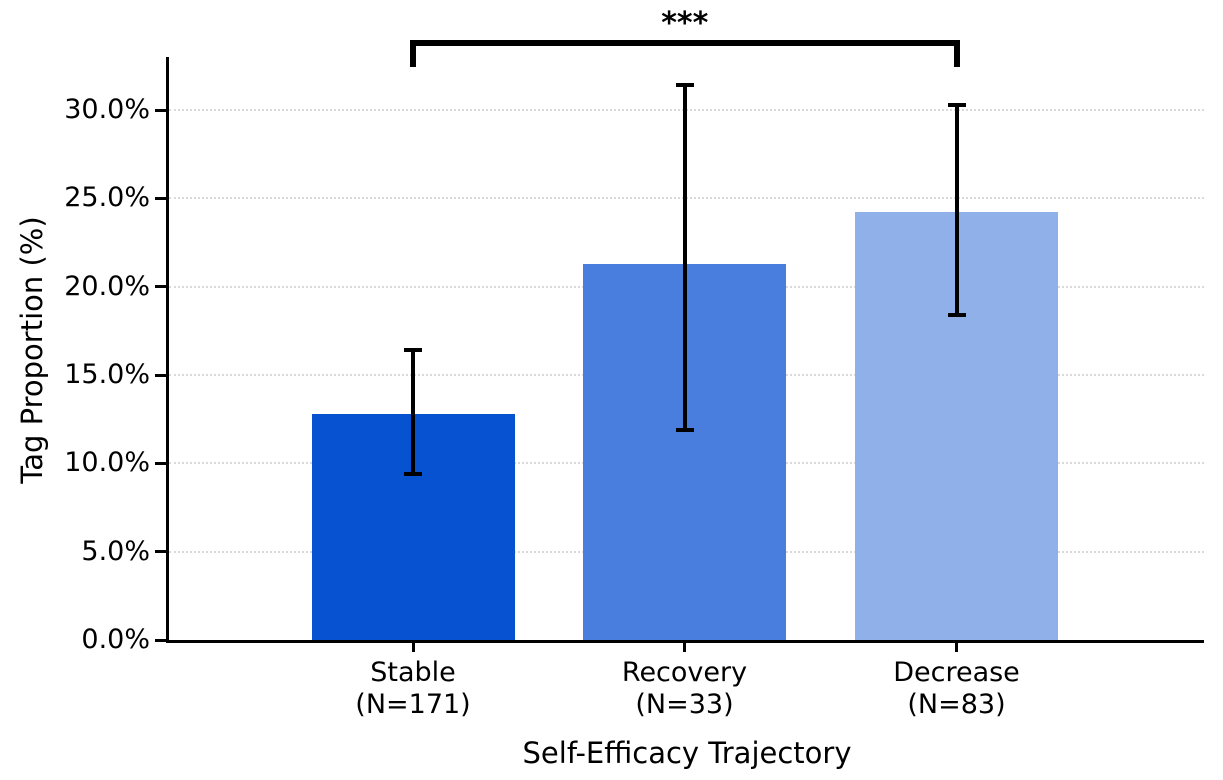 Image resolution: width=1223 pixels, height=780 pixels. What do you see at coordinates (107, 374) in the screenshot?
I see `y-tick-label: 15.0%` at bounding box center [107, 374].